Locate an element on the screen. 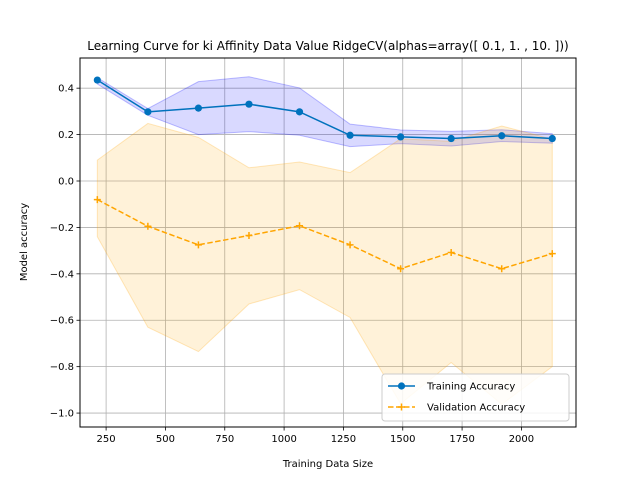 The height and width of the screenshot is (480, 640). x-axis-label: Training Data Size is located at coordinates (327, 464).